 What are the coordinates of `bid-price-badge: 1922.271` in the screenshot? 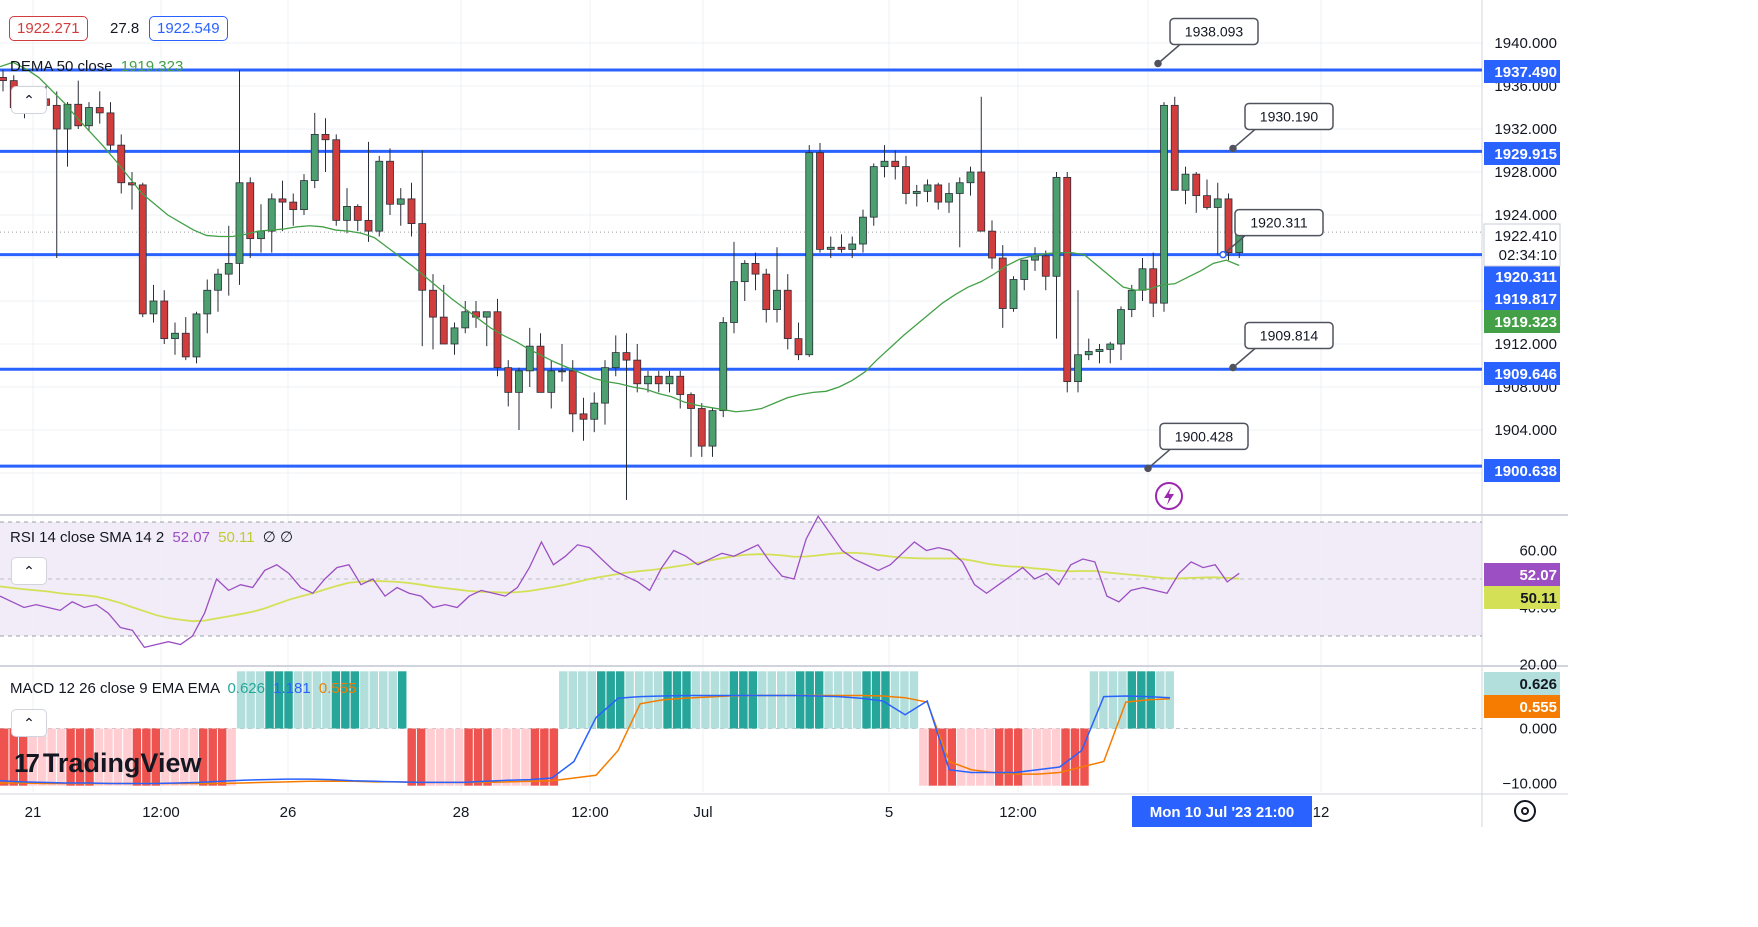 It's located at (48, 28).